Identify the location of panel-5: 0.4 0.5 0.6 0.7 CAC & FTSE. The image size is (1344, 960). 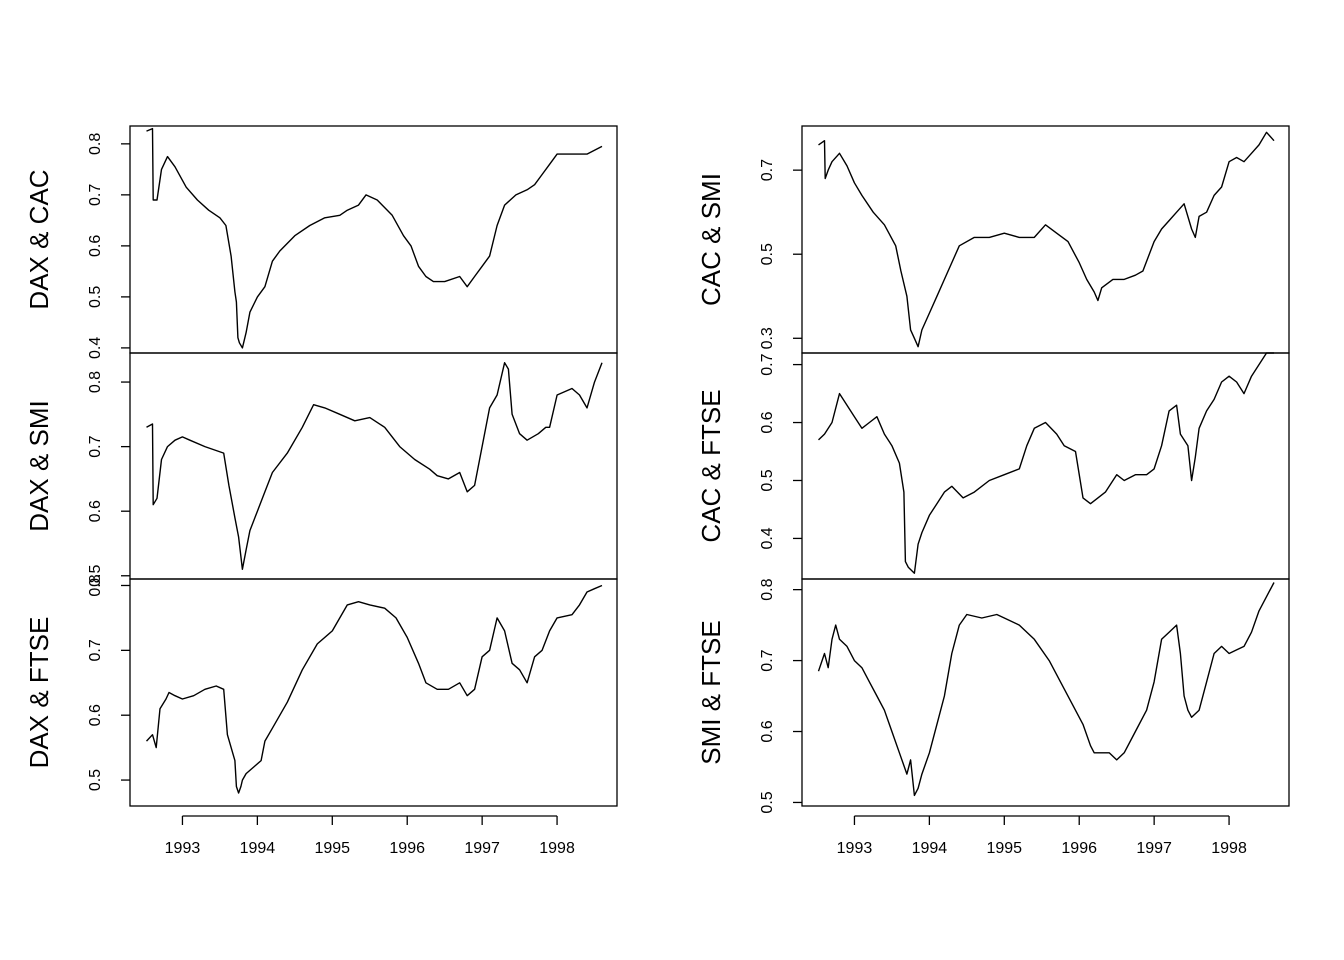
(993, 466).